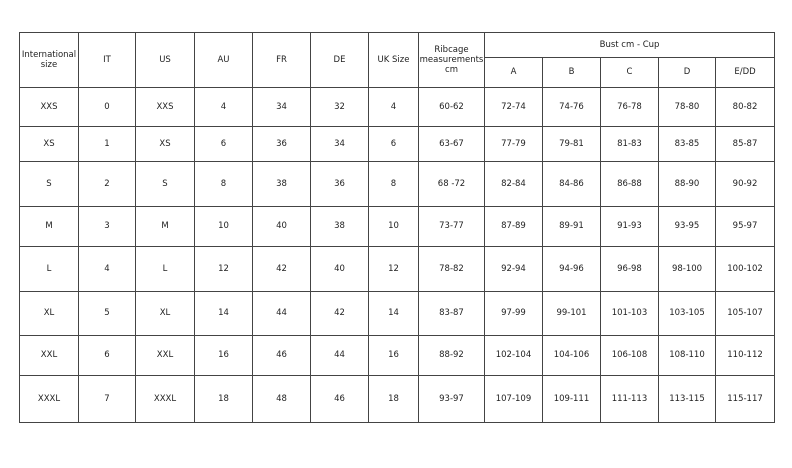  I want to click on table-cell: 84-86, so click(571, 184).